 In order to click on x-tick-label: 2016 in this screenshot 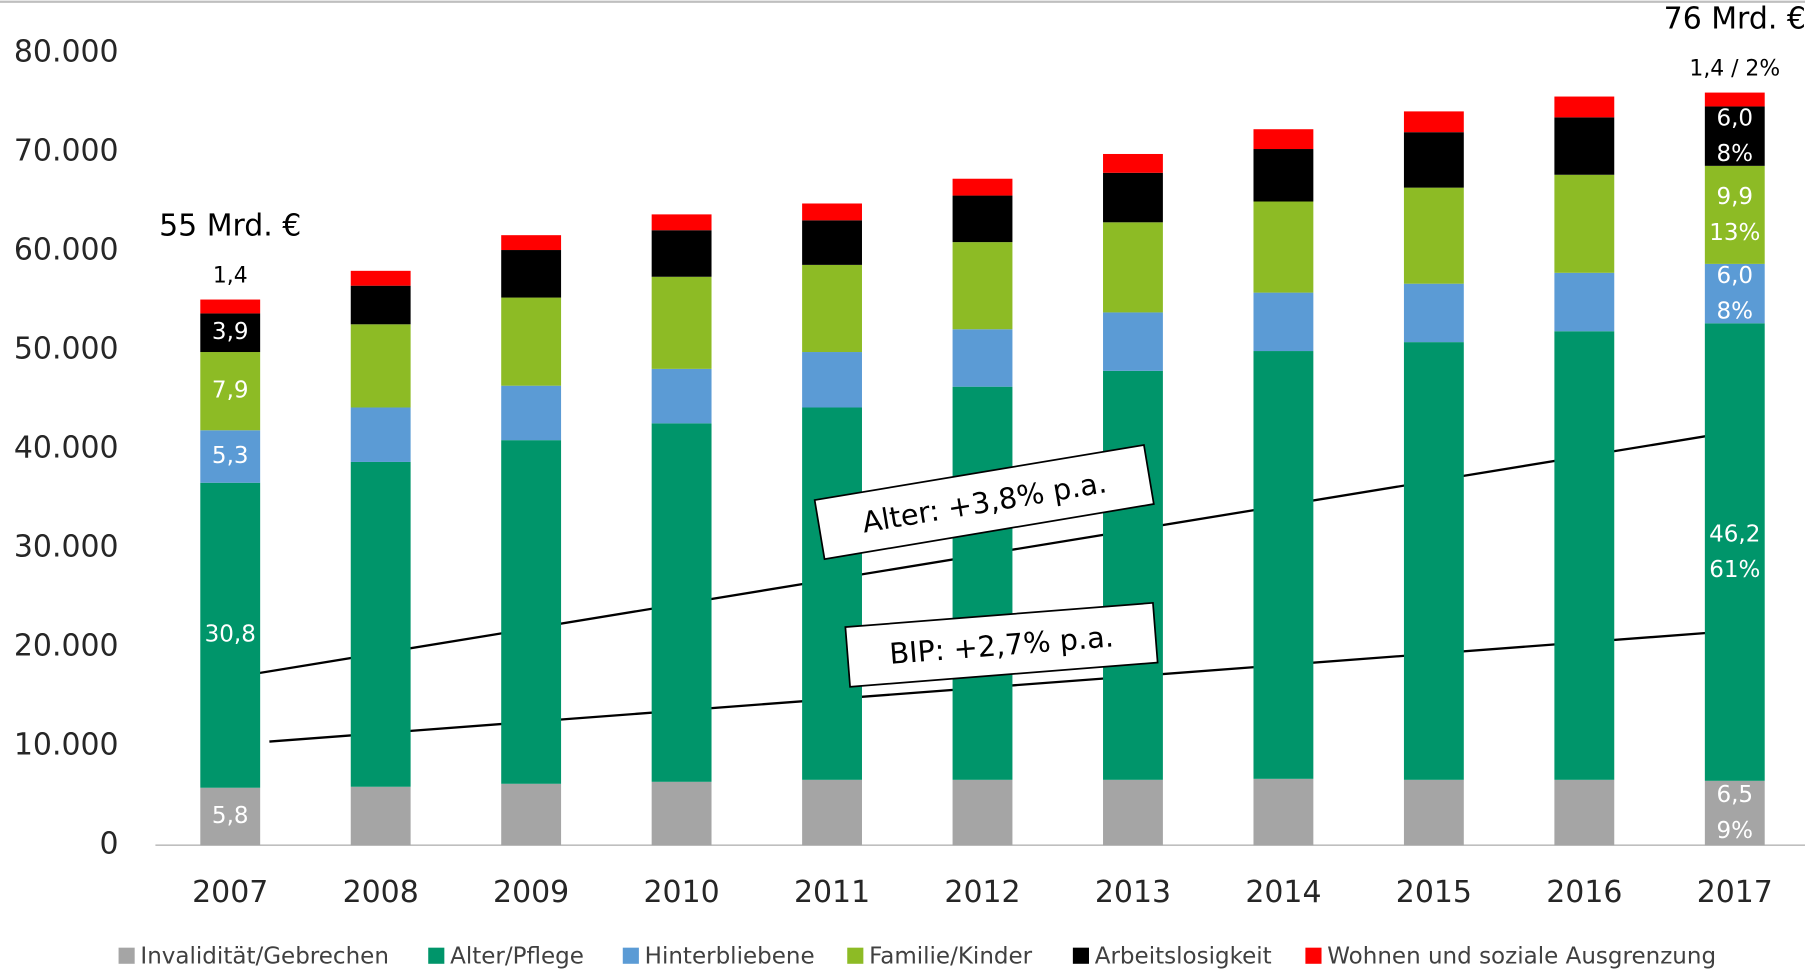, I will do `click(1584, 892)`.